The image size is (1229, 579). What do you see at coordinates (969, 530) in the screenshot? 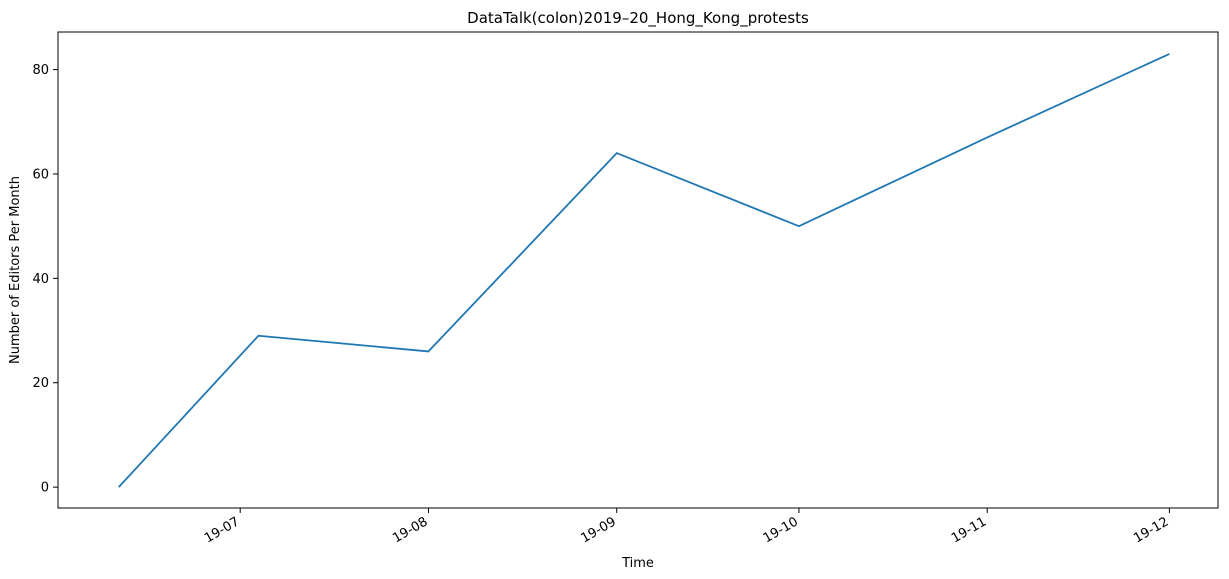
I see `x-tick-label: 19-11` at bounding box center [969, 530].